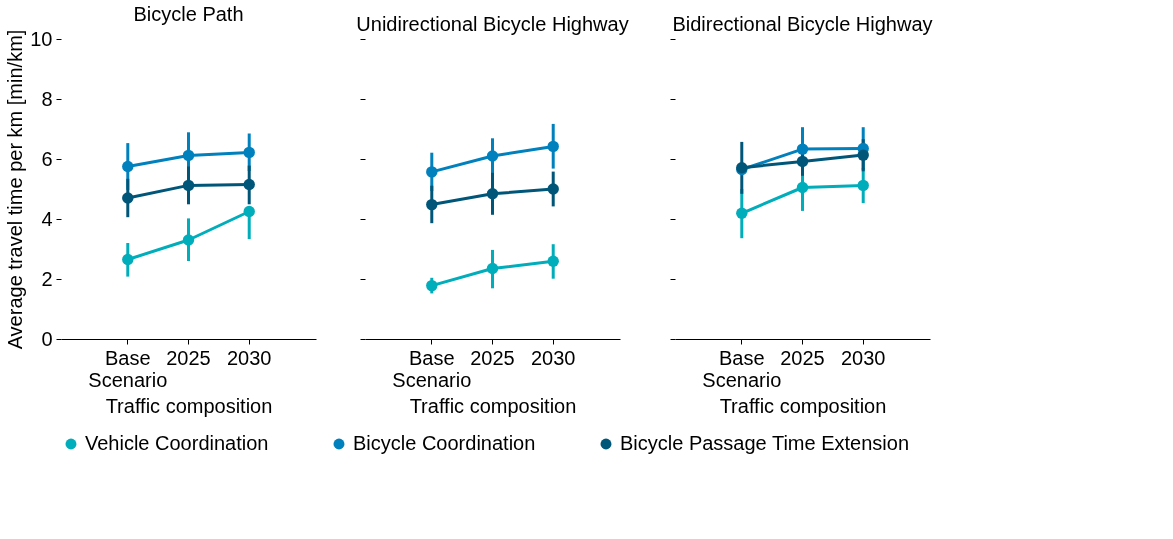 The width and height of the screenshot is (1173, 539). I want to click on chart-title: Bicycle Path, so click(188, 14).